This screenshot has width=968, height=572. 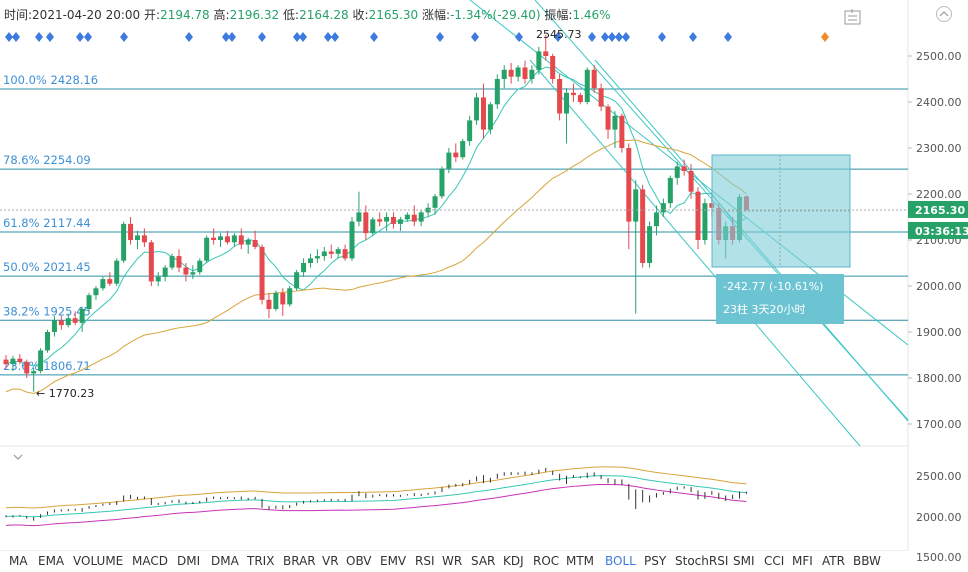 I want to click on tab-sar: SAR, so click(x=483, y=561).